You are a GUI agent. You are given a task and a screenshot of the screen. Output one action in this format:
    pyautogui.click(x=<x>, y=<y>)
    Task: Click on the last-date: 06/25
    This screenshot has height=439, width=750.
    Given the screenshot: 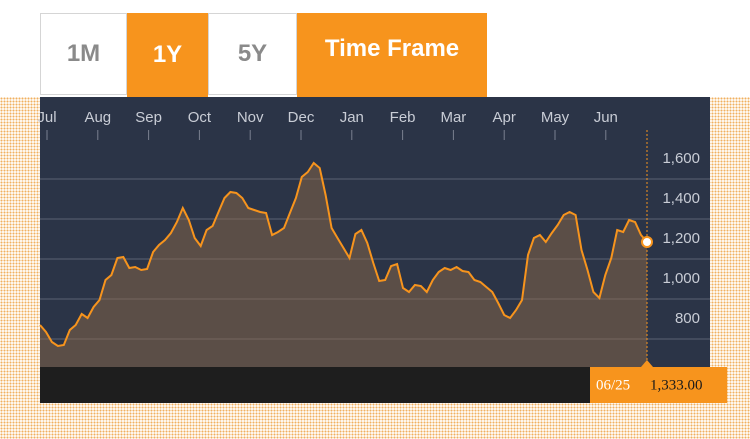 What is the action you would take?
    pyautogui.click(x=613, y=385)
    